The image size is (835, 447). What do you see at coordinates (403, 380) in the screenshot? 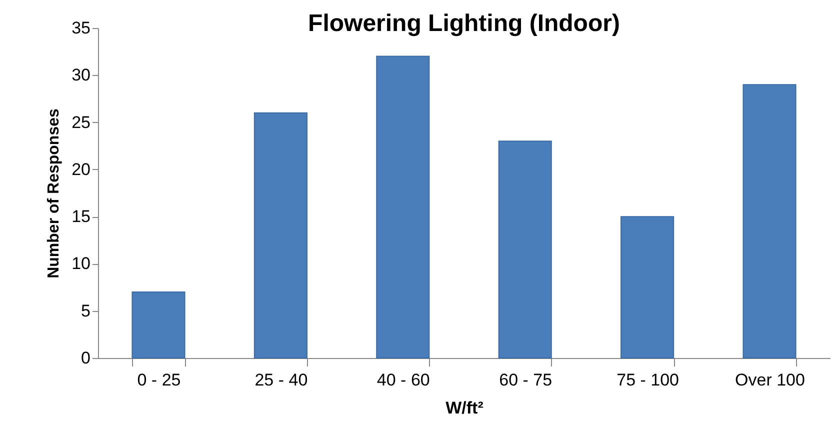
I see `x-tick-label: 40 - 60` at bounding box center [403, 380].